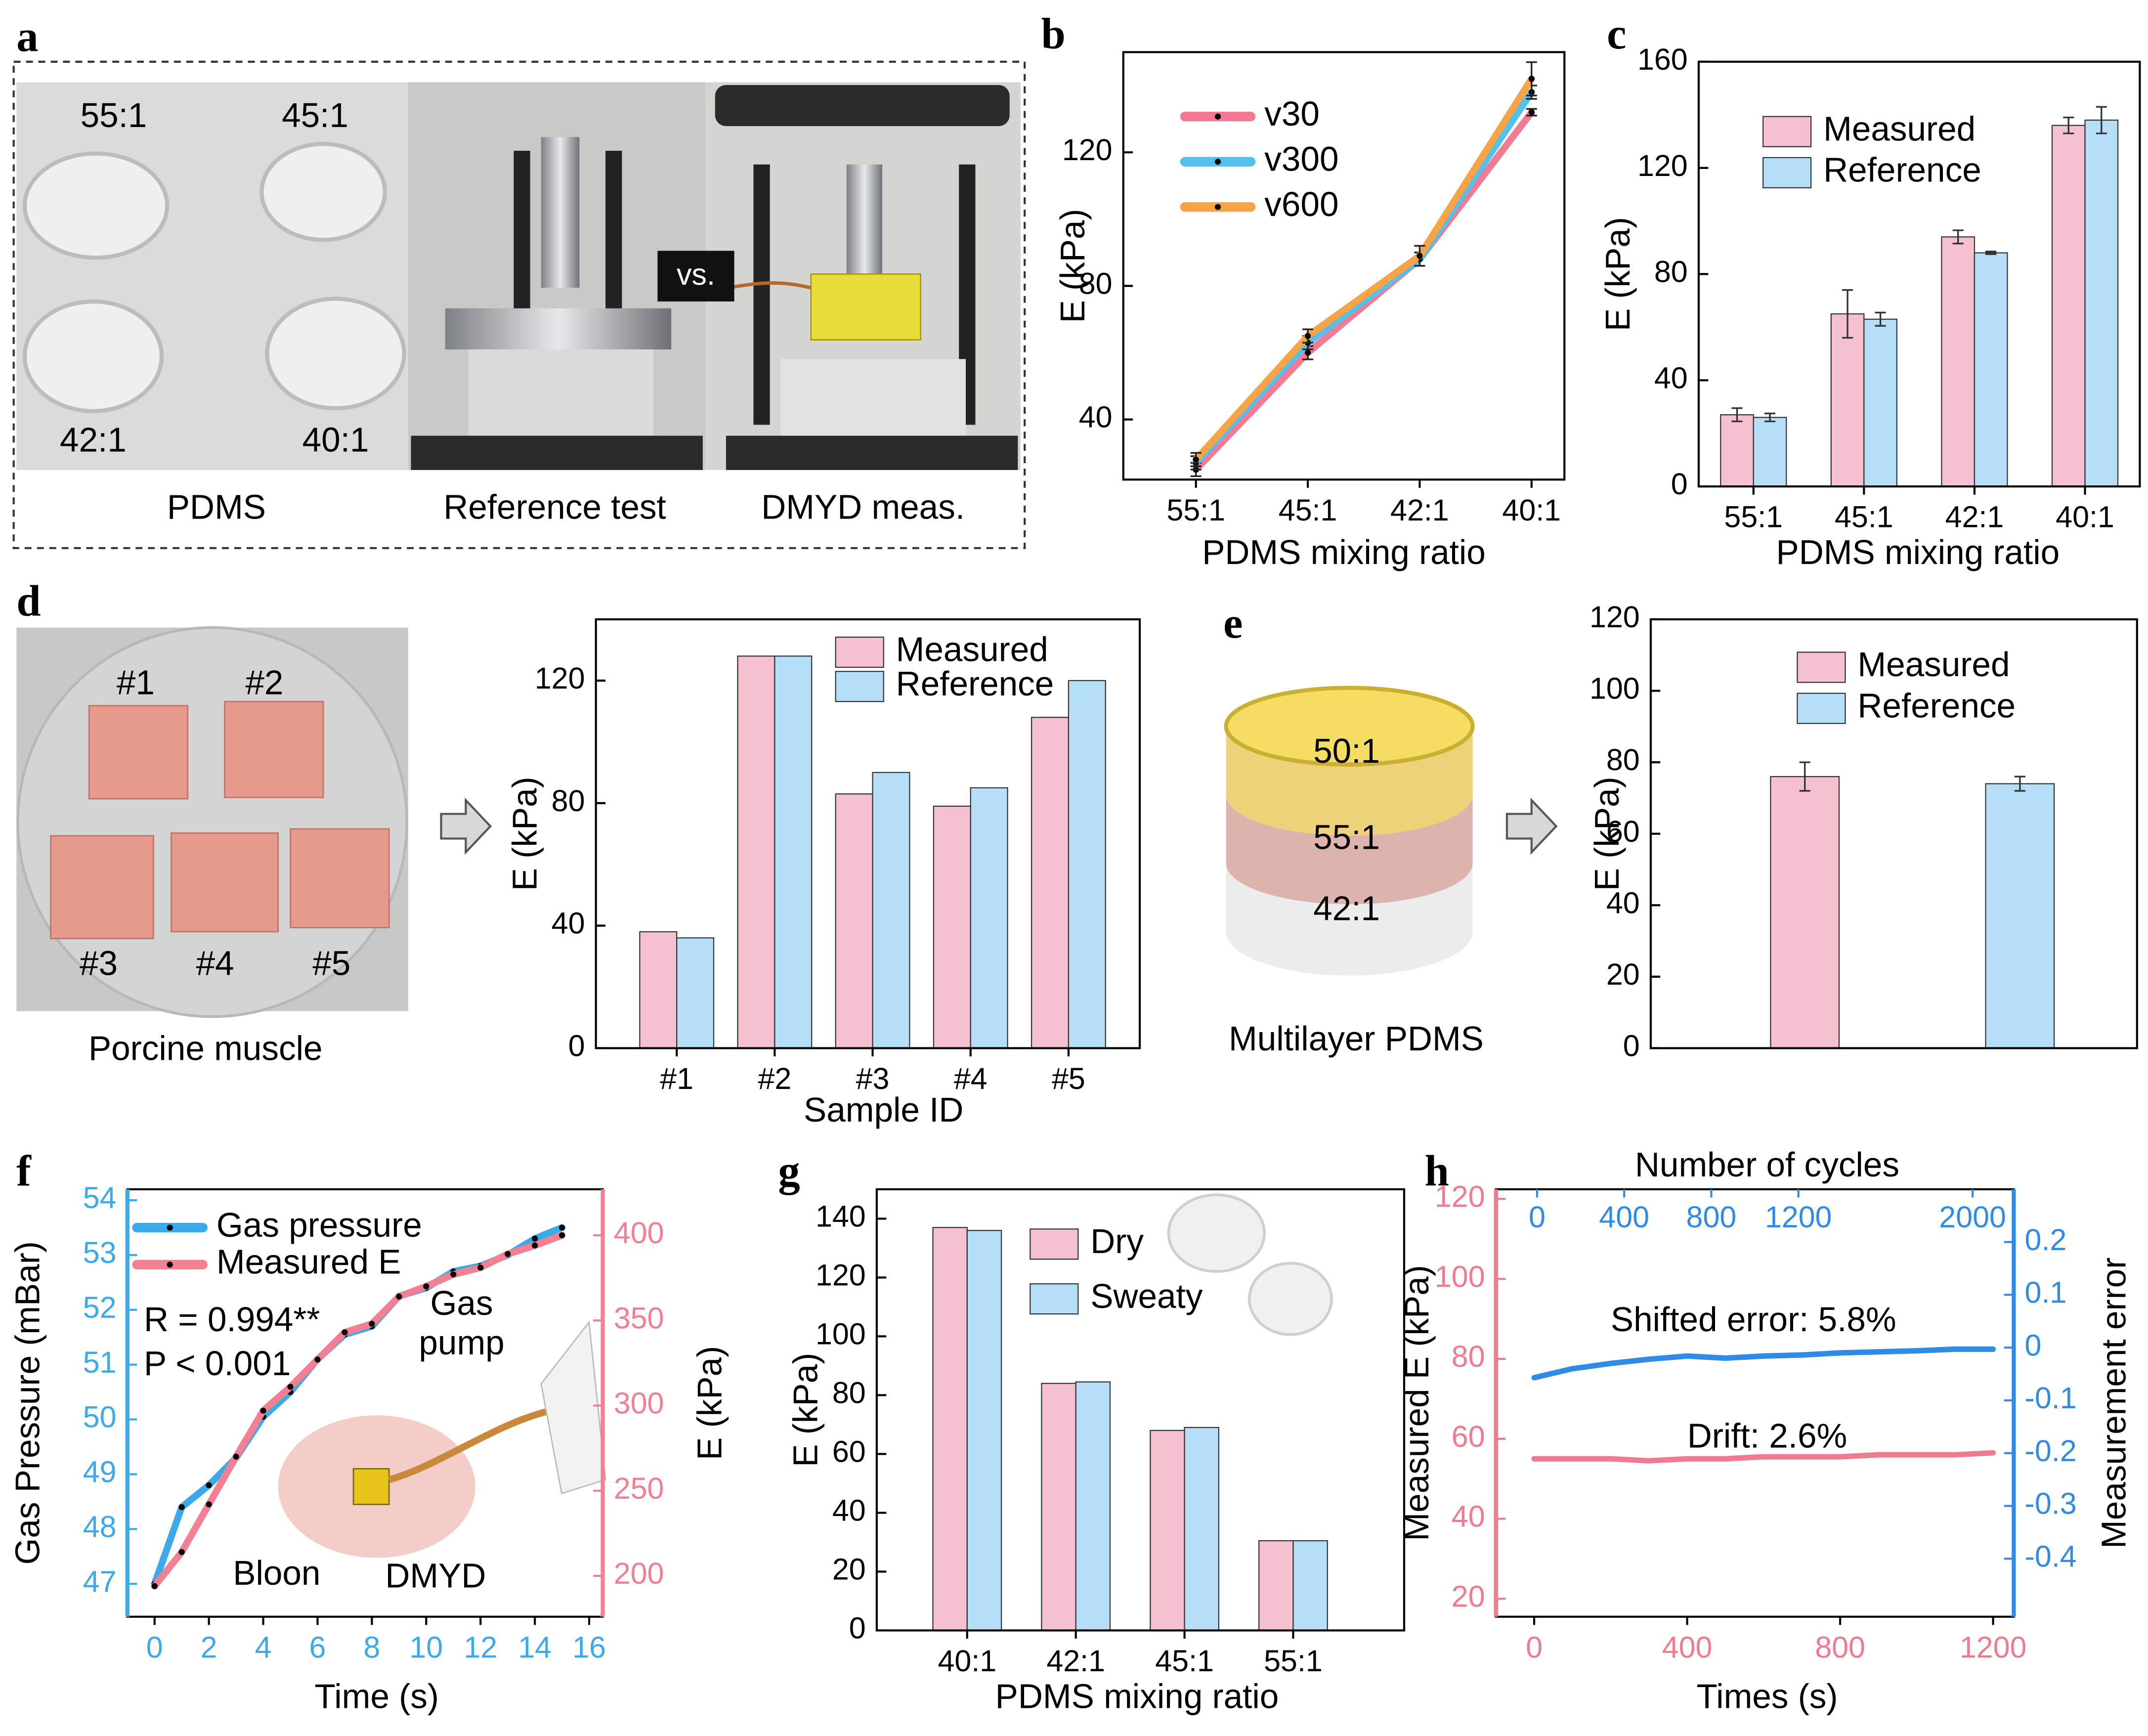 This screenshot has height=1736, width=2148. What do you see at coordinates (371, 1647) in the screenshot?
I see `x-tick-label: 8` at bounding box center [371, 1647].